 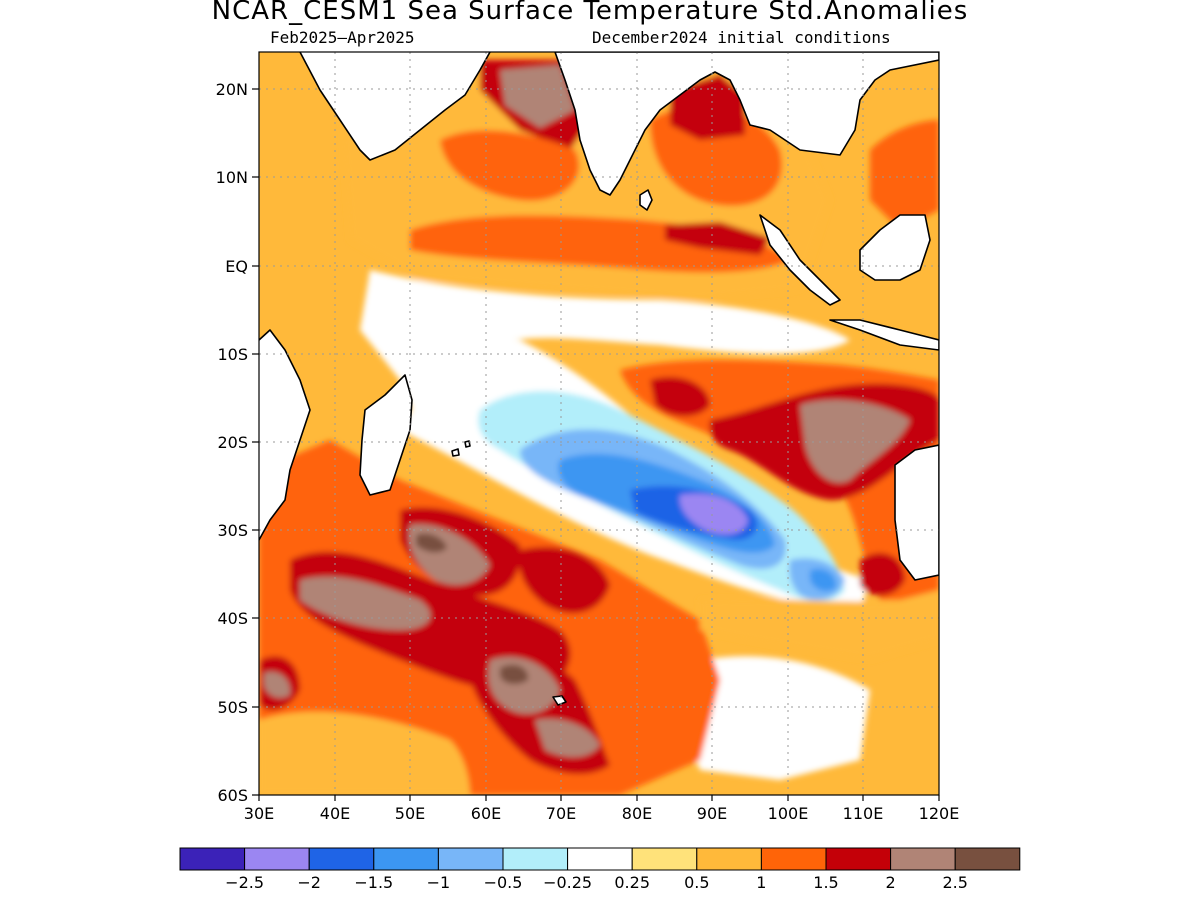 What do you see at coordinates (232, 707) in the screenshot?
I see `lat-label: 50S` at bounding box center [232, 707].